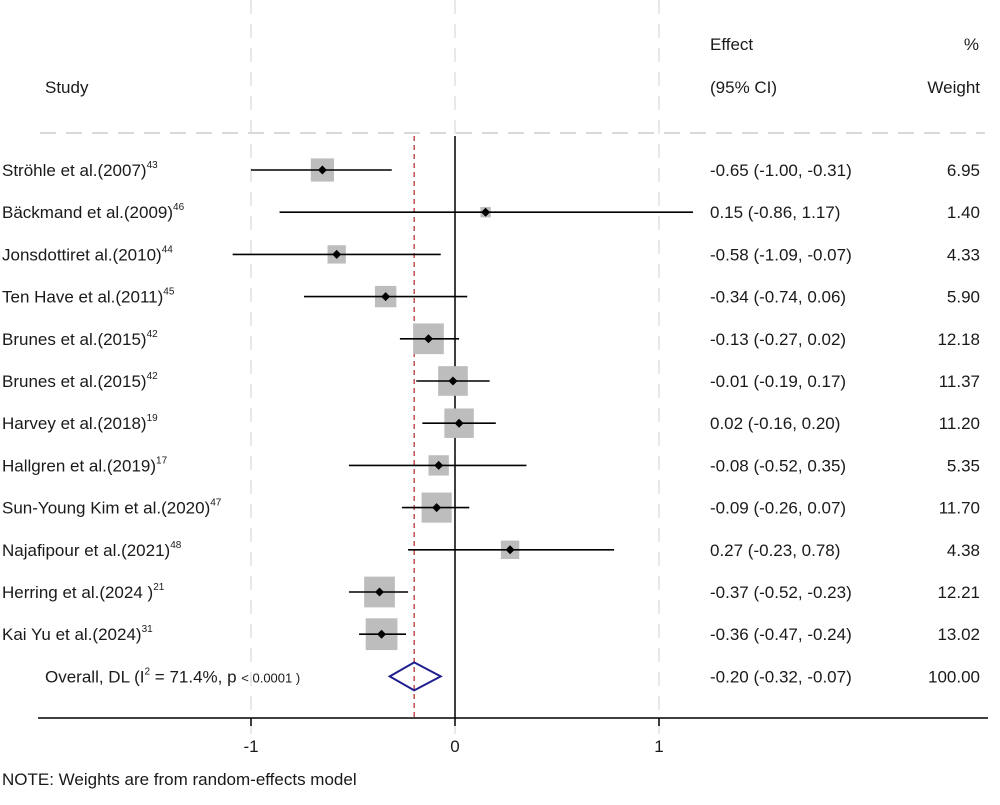  Describe the element at coordinates (963, 550) in the screenshot. I see `weight-text: 4.38` at that location.